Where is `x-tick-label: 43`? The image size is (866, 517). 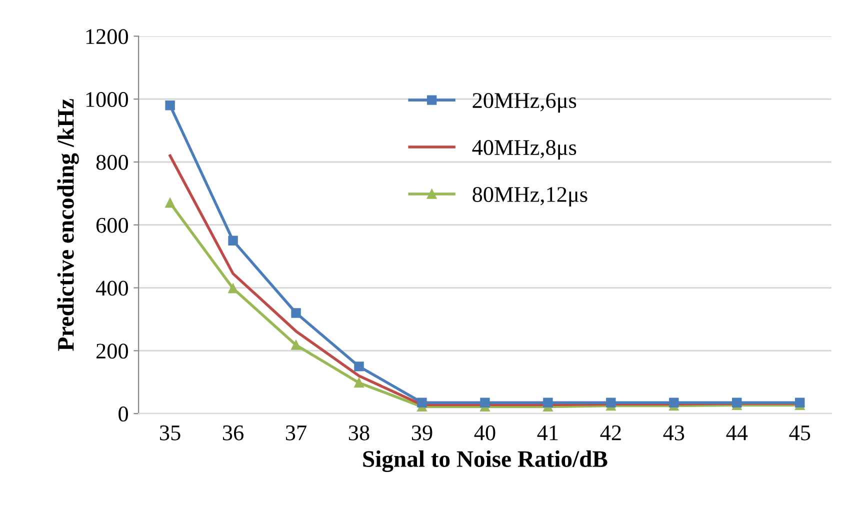
x-tick-label: 43 is located at coordinates (673, 432).